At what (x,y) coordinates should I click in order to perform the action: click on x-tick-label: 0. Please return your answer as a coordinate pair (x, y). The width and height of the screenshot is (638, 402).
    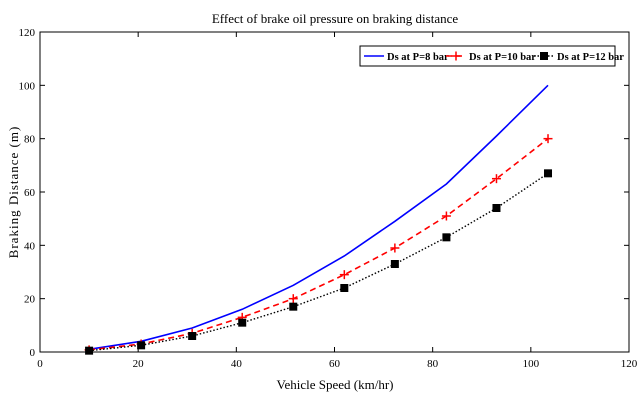
    Looking at the image, I should click on (40, 364).